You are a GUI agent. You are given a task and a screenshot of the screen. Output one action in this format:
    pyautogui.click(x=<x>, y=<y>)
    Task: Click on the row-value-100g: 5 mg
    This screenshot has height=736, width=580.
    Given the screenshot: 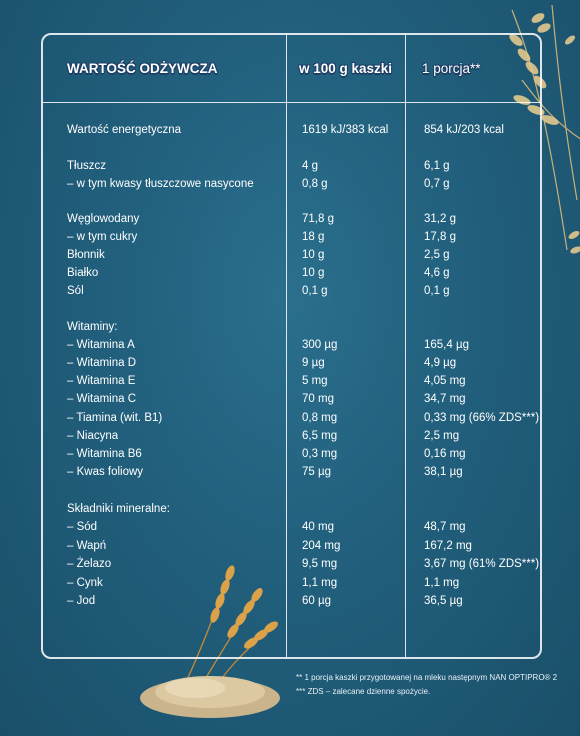 What is the action you would take?
    pyautogui.click(x=315, y=381)
    